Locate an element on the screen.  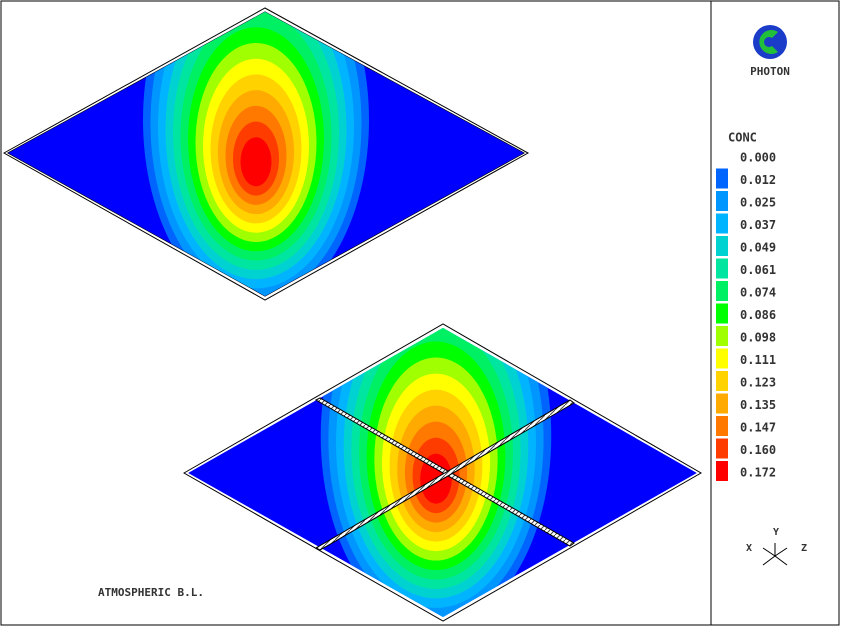
legend-label: 0.147 is located at coordinates (758, 428).